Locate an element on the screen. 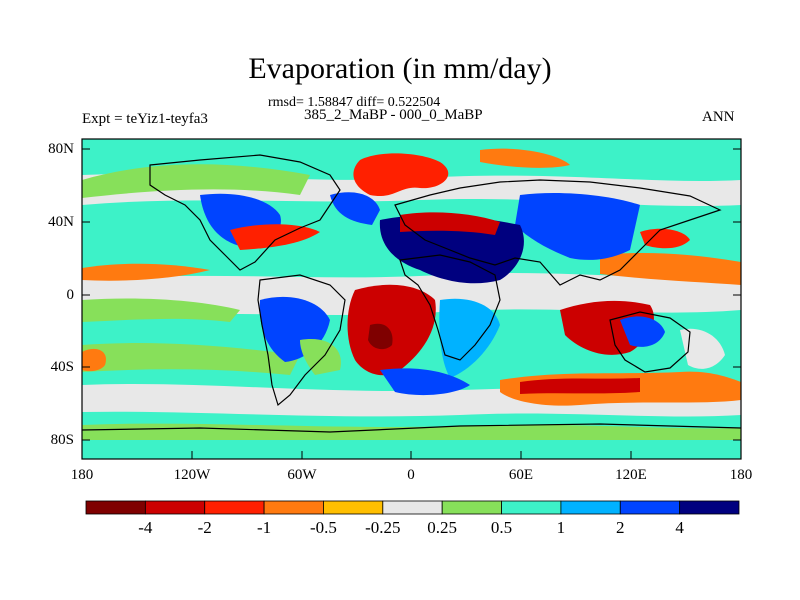  experiment-label: Expt = teYiz1-teyfa3 is located at coordinates (145, 119).